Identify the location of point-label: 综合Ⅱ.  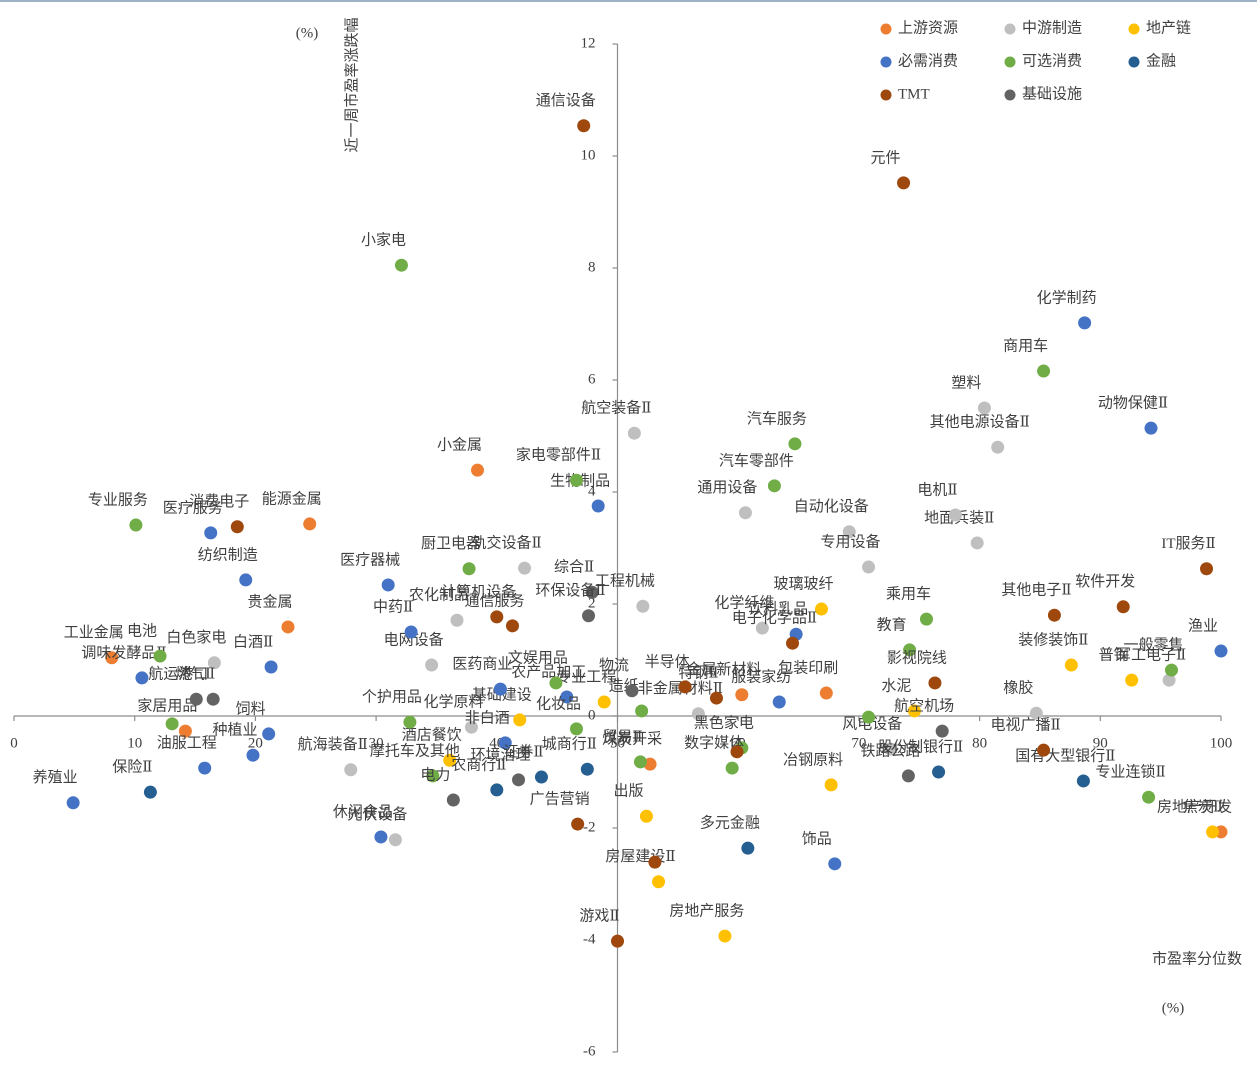
(574, 567).